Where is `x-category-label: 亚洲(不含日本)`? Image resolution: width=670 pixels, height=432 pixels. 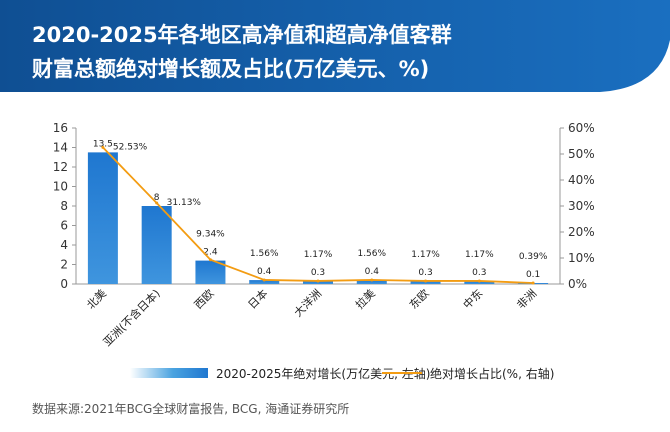 x-category-label: 亚洲(不含日本) is located at coordinates (131, 317).